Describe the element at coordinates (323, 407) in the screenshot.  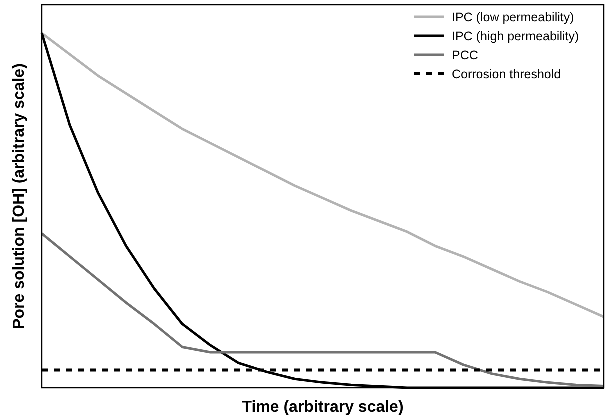
I see `x-axis-title: Time (arbitrary scale)` at that location.